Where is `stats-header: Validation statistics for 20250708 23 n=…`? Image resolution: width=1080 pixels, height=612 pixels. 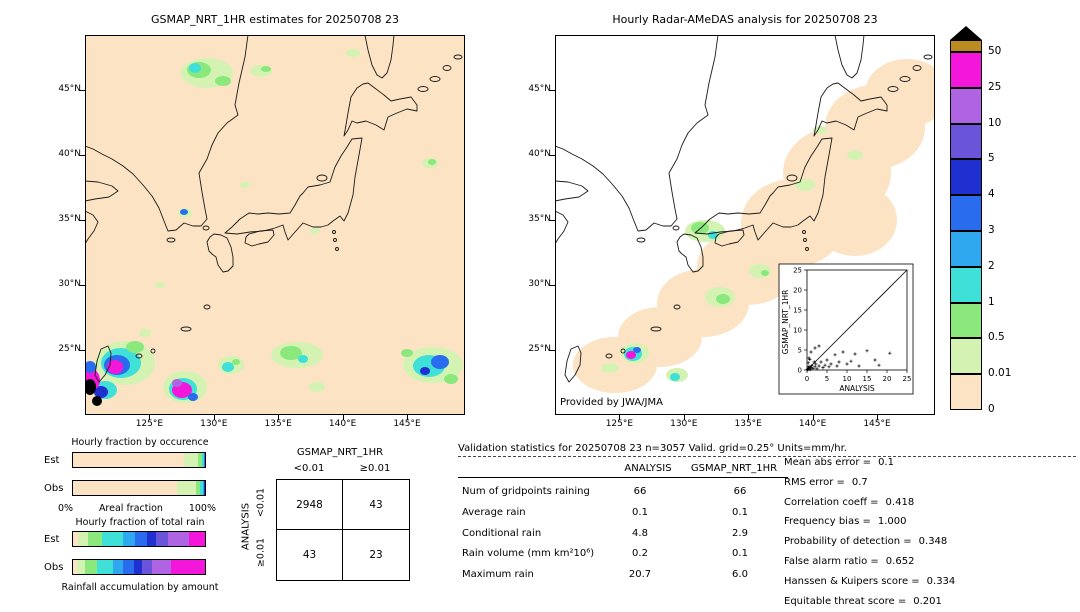
stats-header: Validation statistics for 20250708 23 n=… is located at coordinates (652, 448).